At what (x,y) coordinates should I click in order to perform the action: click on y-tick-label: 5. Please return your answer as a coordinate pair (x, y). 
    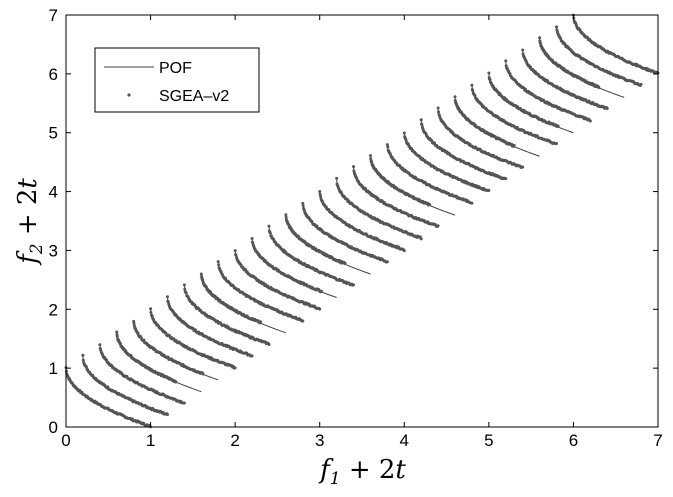
    Looking at the image, I should click on (53, 133).